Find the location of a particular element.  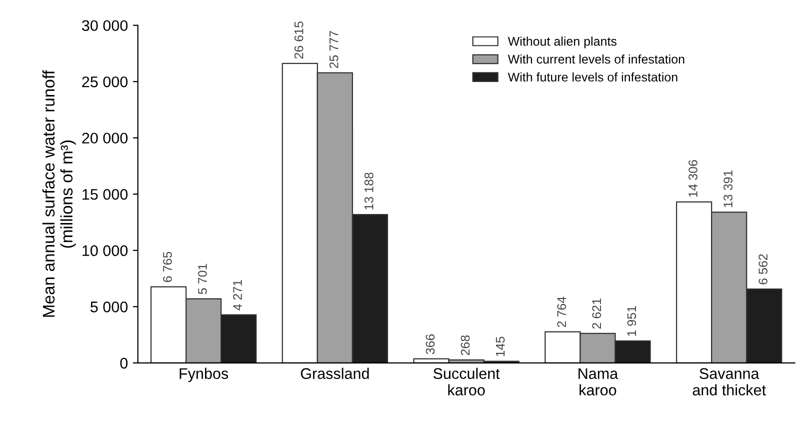

x-tick-label: Savanna and thicket is located at coordinates (729, 382).